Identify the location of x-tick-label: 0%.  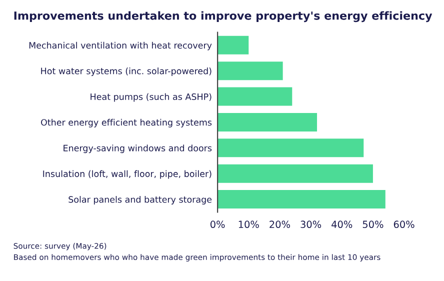
(217, 224).